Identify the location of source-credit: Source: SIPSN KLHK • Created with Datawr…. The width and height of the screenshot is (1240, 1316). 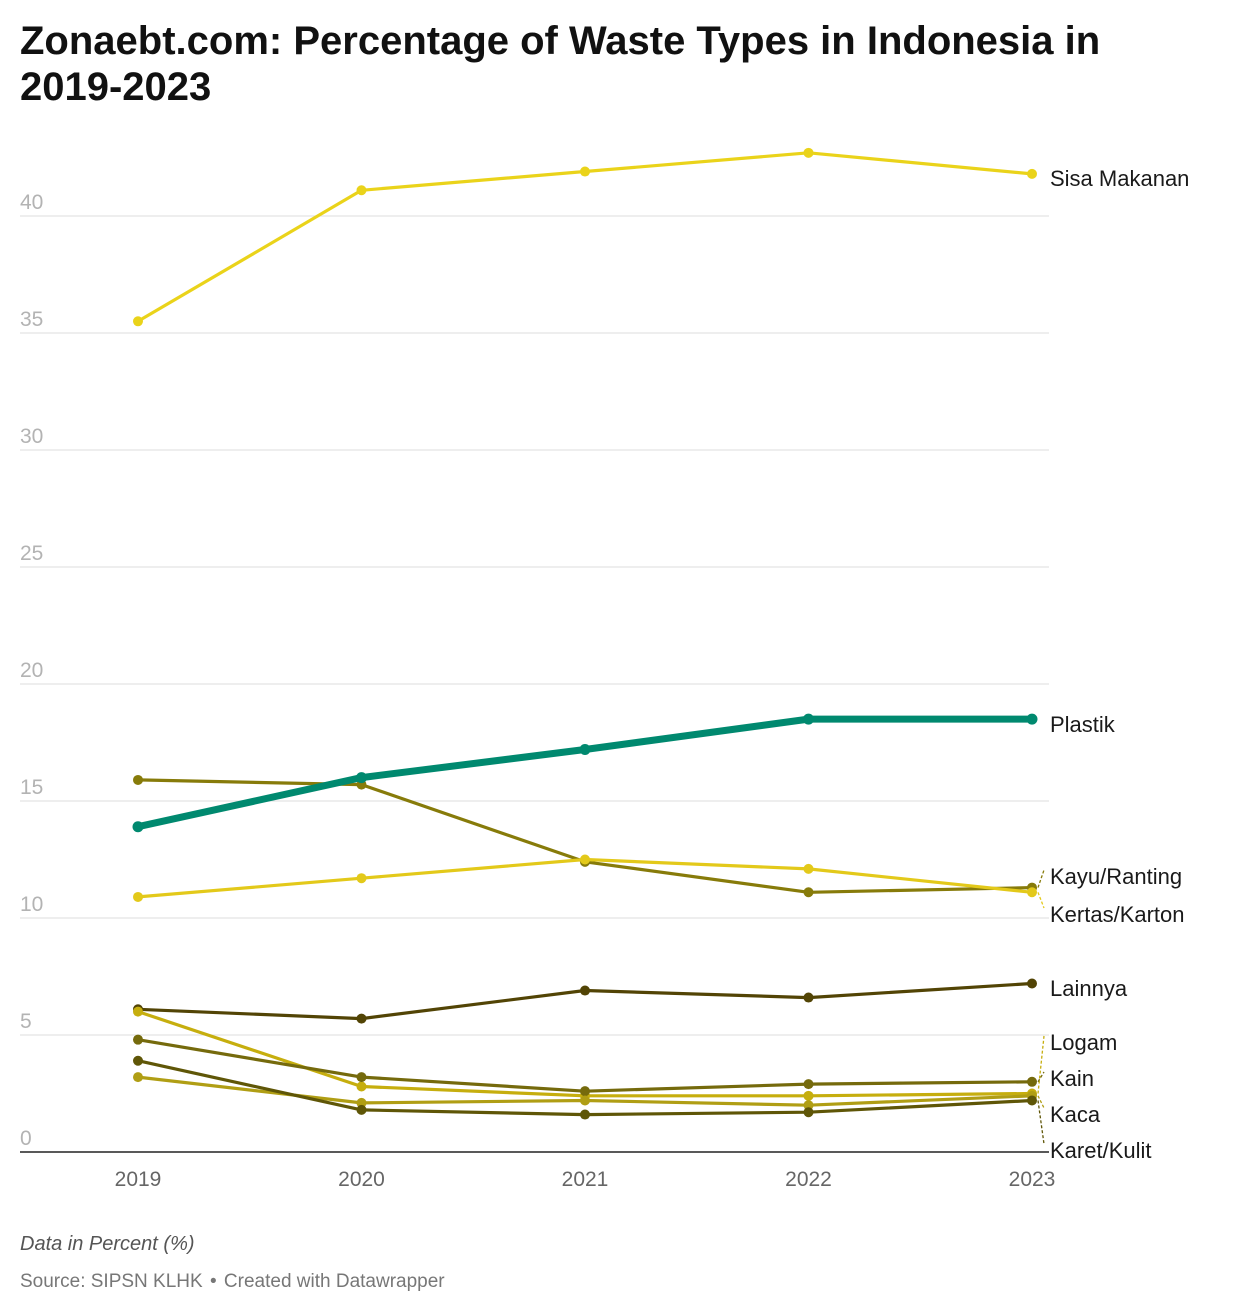
(232, 1282).